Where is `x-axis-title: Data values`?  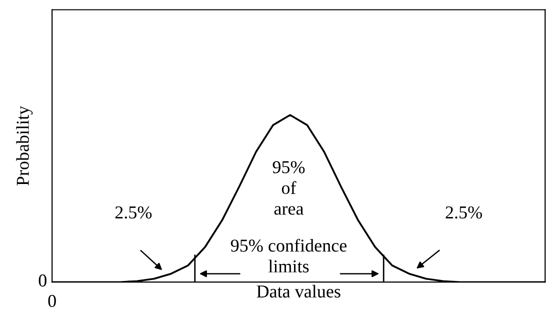
x-axis-title: Data values is located at coordinates (298, 291).